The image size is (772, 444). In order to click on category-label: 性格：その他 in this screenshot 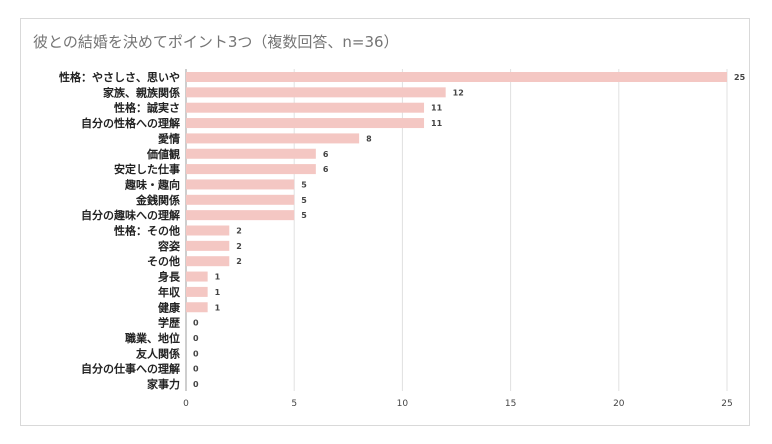, I will do `click(147, 231)`.